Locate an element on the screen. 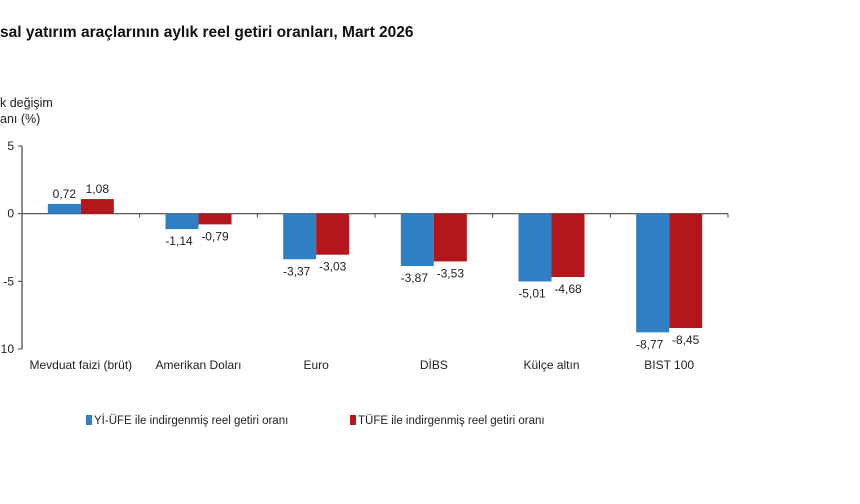 This screenshot has width=860, height=504. y-tick-label: -5 is located at coordinates (8, 281).